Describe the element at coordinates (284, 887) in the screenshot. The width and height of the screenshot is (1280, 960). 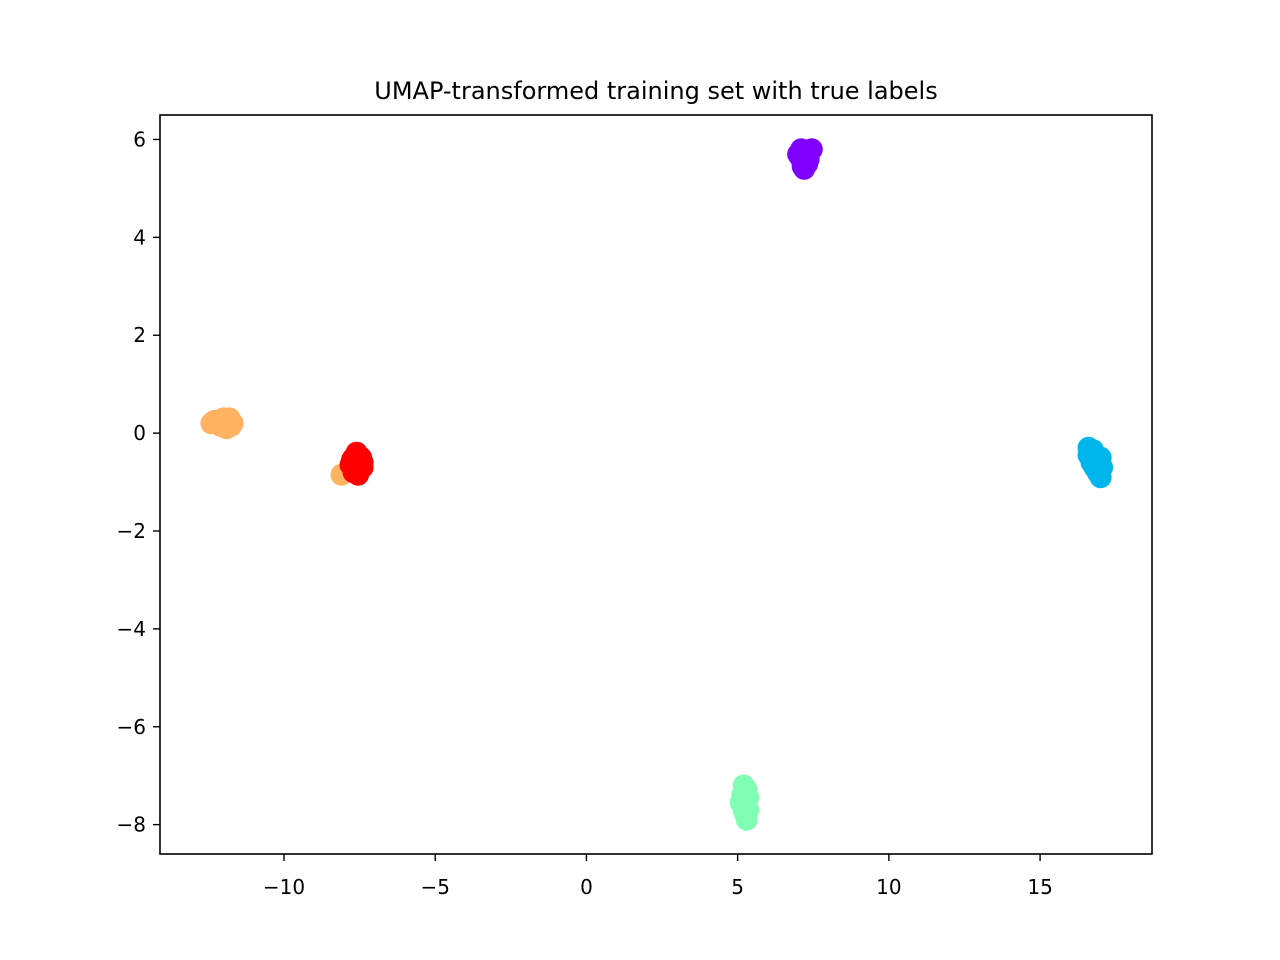
I see `x-tick-label-0: −10` at that location.